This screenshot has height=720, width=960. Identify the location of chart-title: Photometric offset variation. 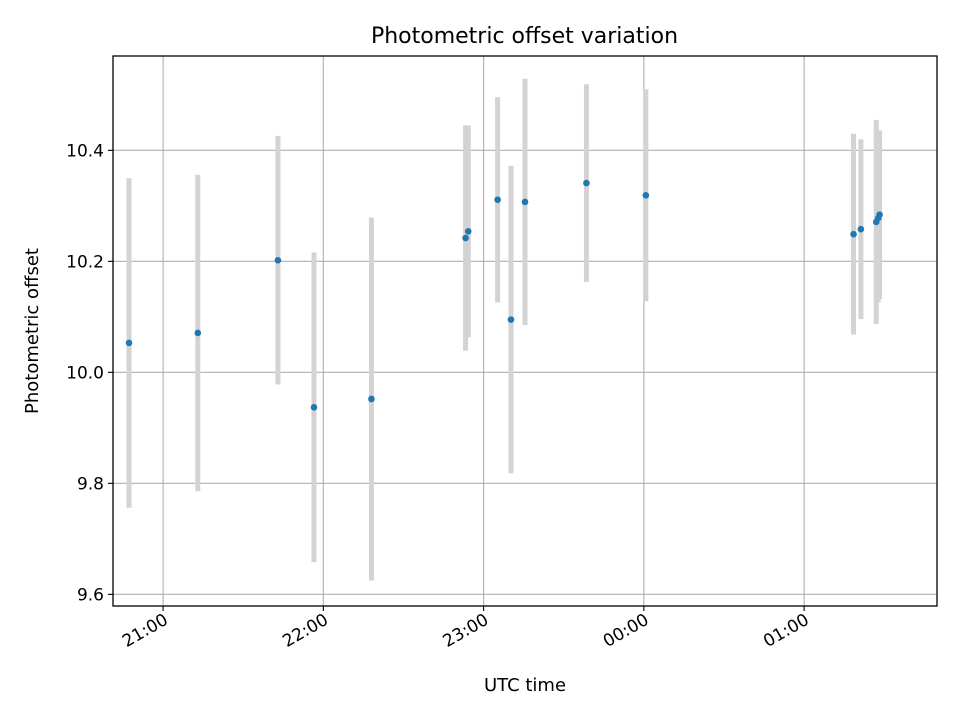
(524, 36).